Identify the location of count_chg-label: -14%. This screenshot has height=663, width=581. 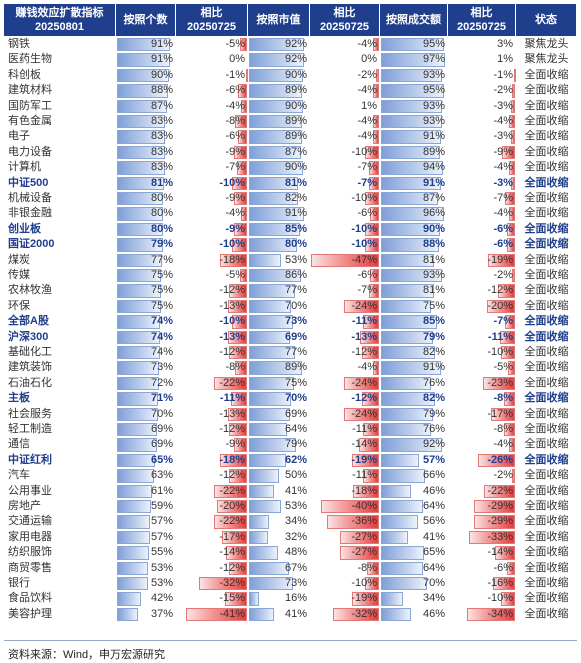
(232, 552).